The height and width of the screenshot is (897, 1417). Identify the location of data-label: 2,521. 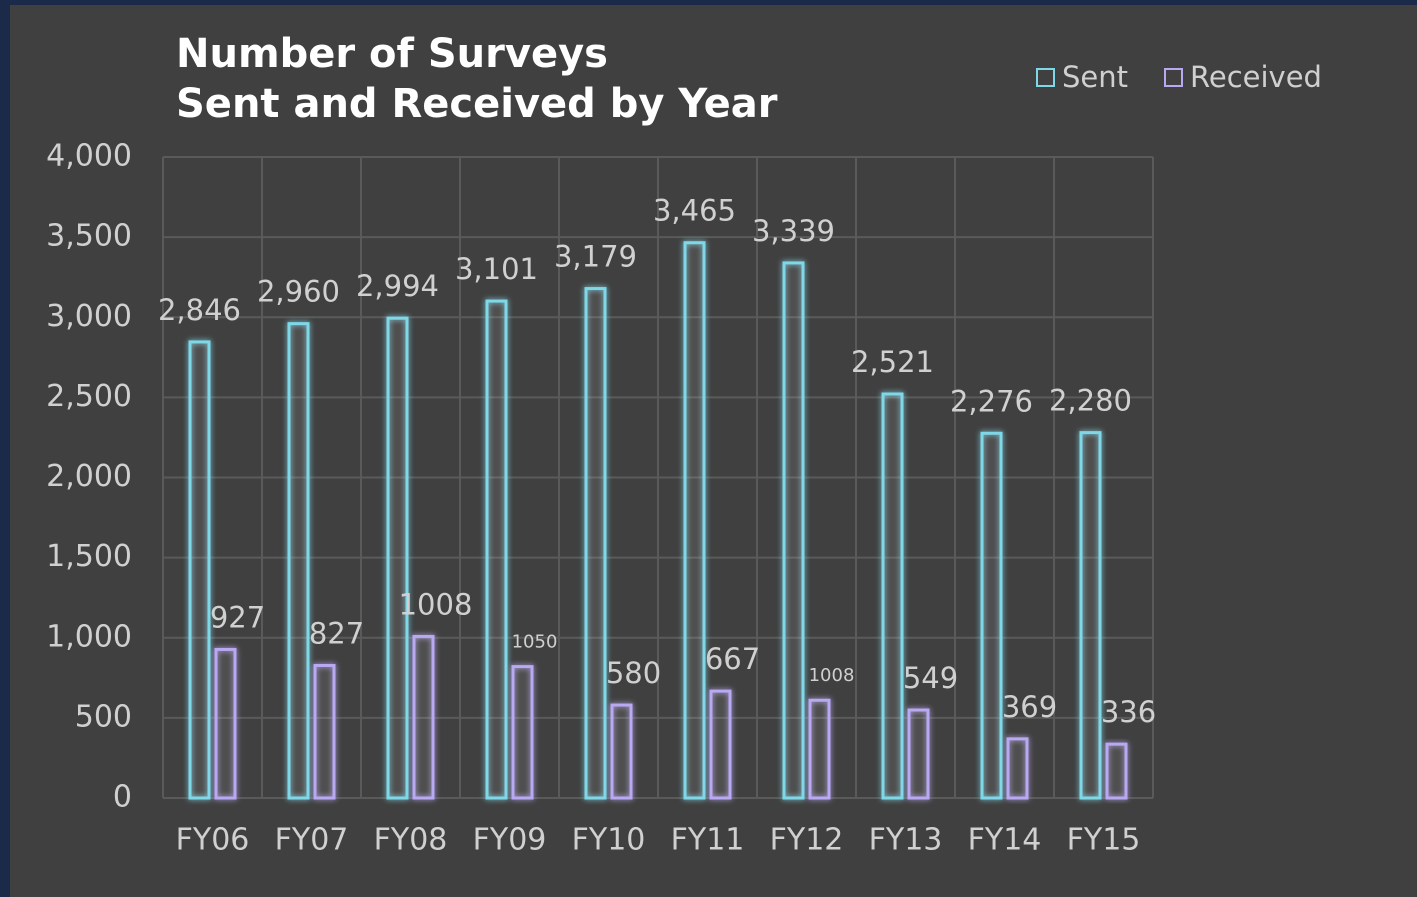
(892, 362).